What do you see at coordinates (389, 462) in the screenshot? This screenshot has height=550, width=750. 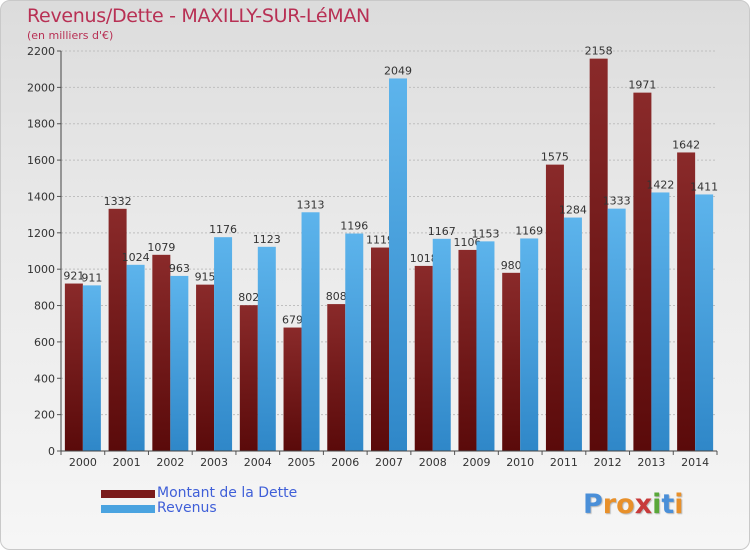 I see `x-tick-label: 2007` at bounding box center [389, 462].